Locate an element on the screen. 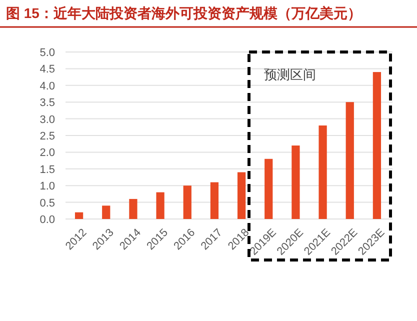 Image resolution: width=417 pixels, height=321 pixels. y-tick-label: 3.5 is located at coordinates (47, 103).